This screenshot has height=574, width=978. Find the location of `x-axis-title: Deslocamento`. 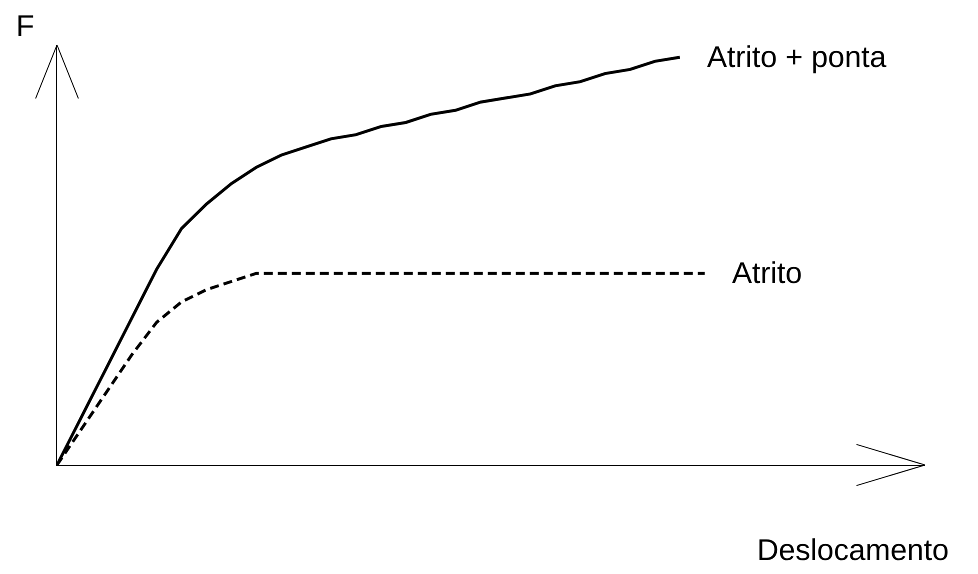

x-axis-title: Deslocamento is located at coordinates (853, 550).